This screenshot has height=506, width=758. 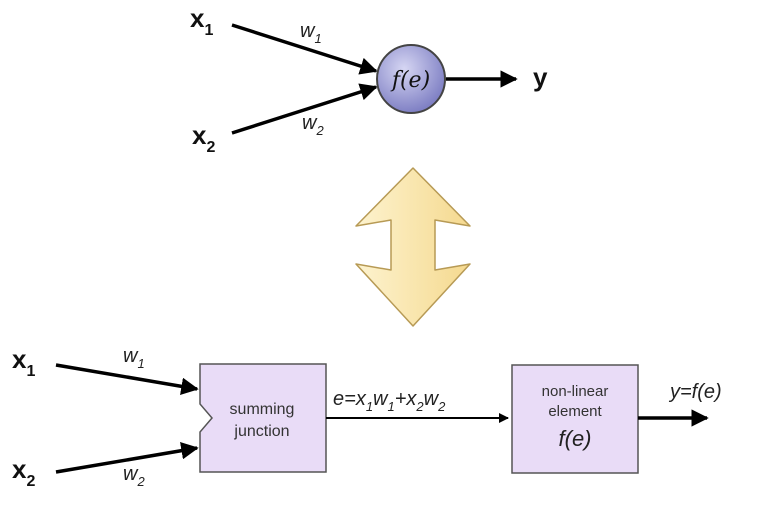 I want to click on bottom-input-1-arrow, so click(x=127, y=379).